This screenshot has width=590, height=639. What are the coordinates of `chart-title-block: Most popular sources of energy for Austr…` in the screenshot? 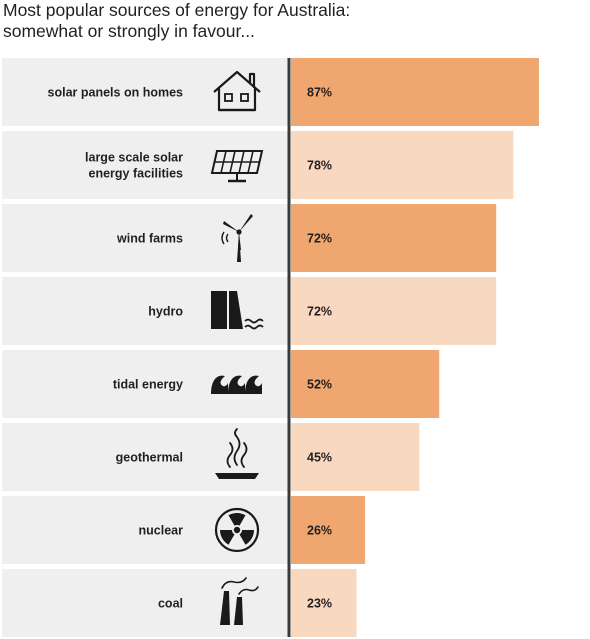 It's located at (283, 21).